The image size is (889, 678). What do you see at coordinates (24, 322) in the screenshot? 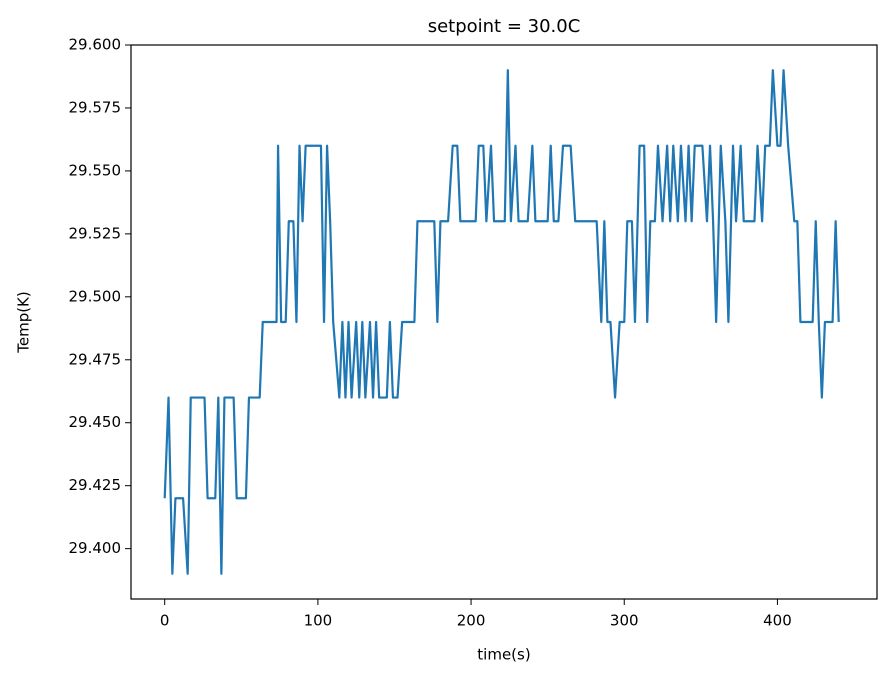
I see `y-axis-label: Temp(K)` at bounding box center [24, 322].